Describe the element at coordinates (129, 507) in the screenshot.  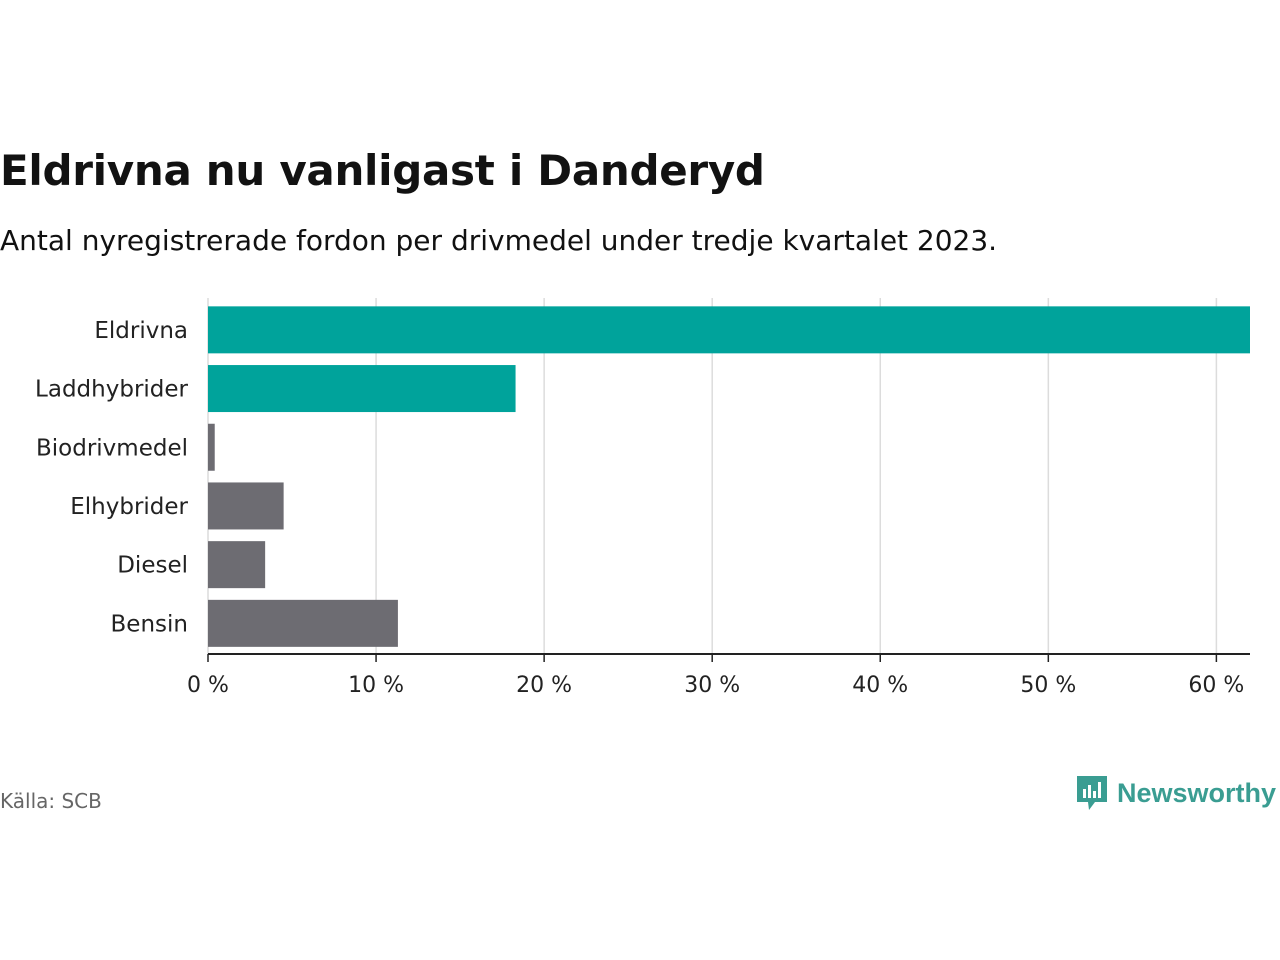
I see `category-label: Elhybrider` at that location.